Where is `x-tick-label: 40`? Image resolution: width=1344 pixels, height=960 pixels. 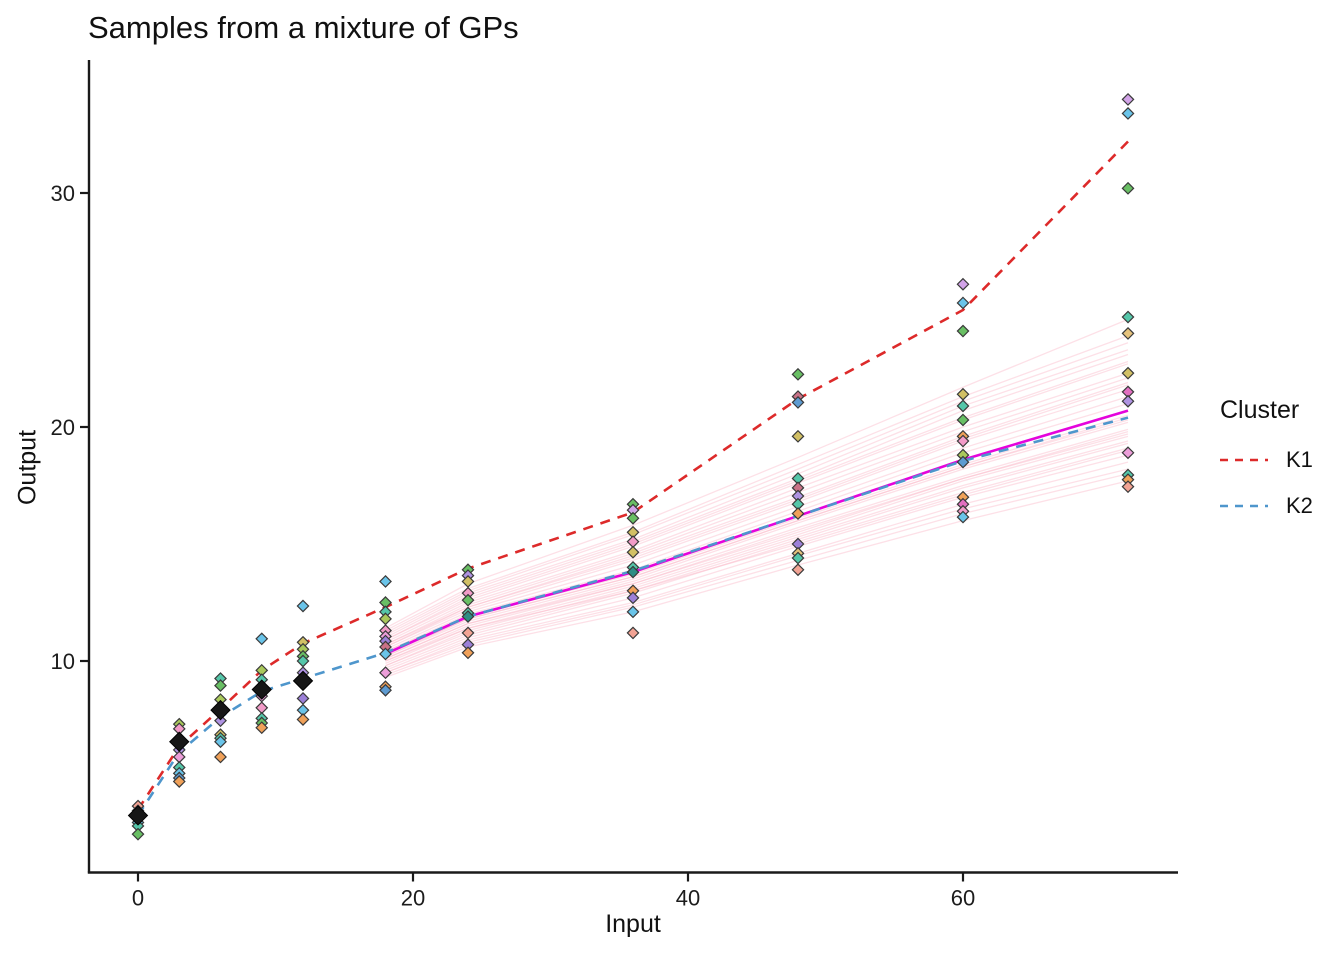
x-tick-label: 40 is located at coordinates (688, 898).